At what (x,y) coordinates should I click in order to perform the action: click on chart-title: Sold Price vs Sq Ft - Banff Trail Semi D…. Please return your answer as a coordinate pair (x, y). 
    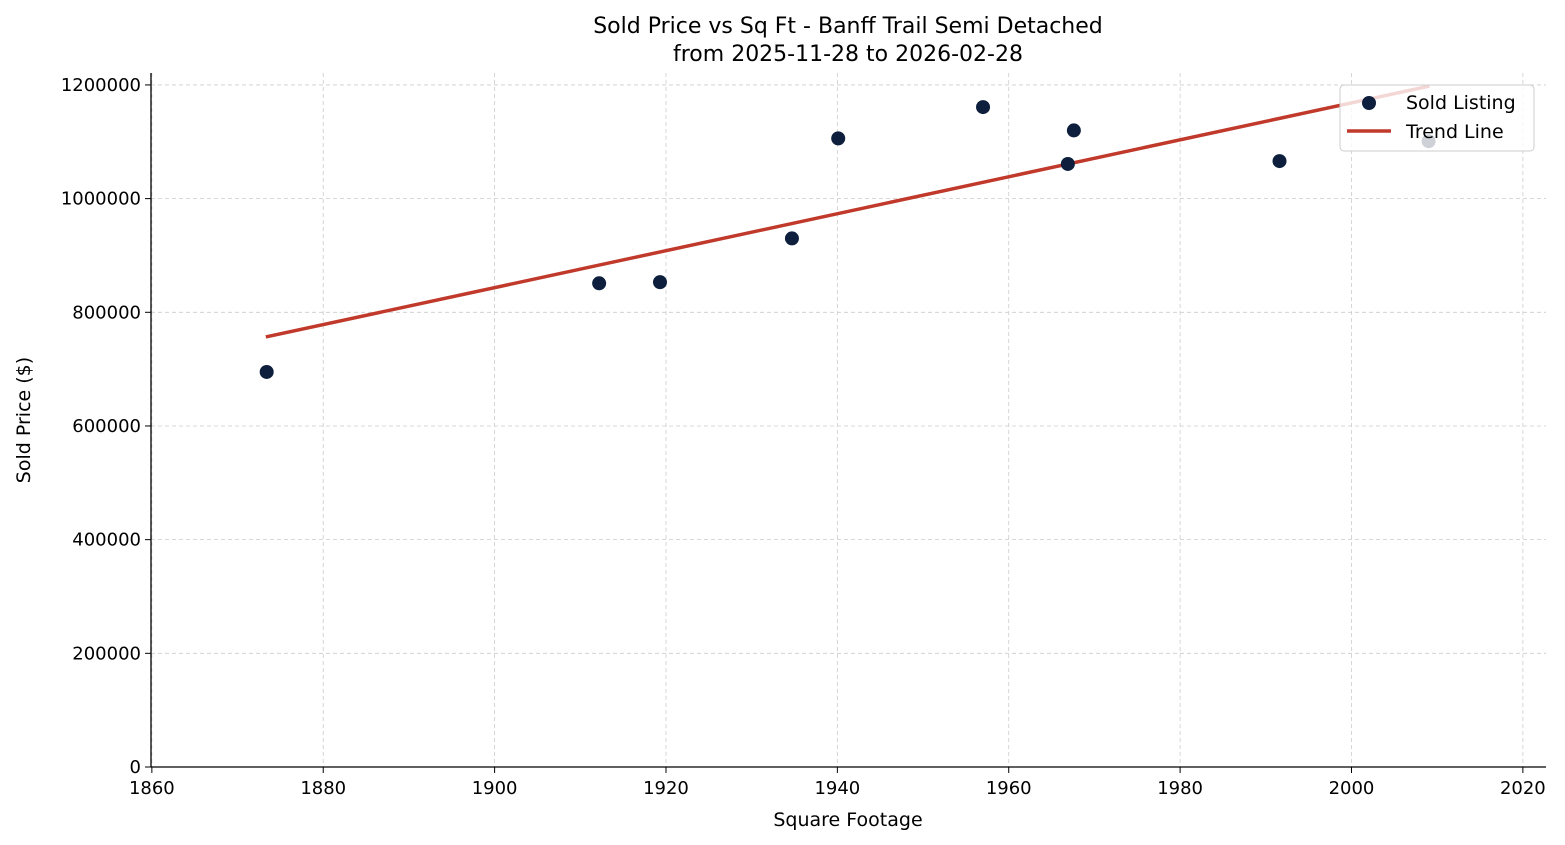
    Looking at the image, I should click on (848, 26).